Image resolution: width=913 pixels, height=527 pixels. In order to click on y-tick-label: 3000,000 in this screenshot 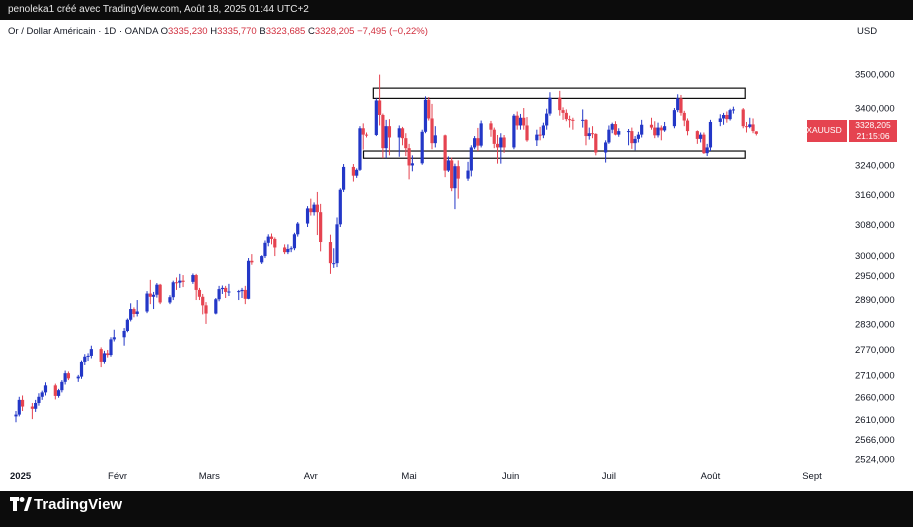, I will do `click(875, 256)`.